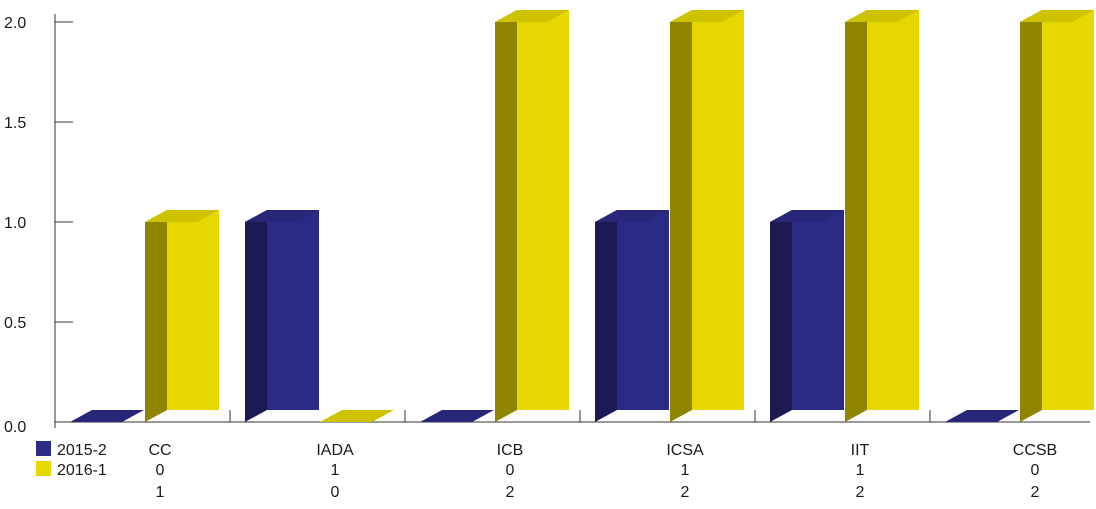  I want to click on table-value-2016-1-ICB: 2, so click(510, 492).